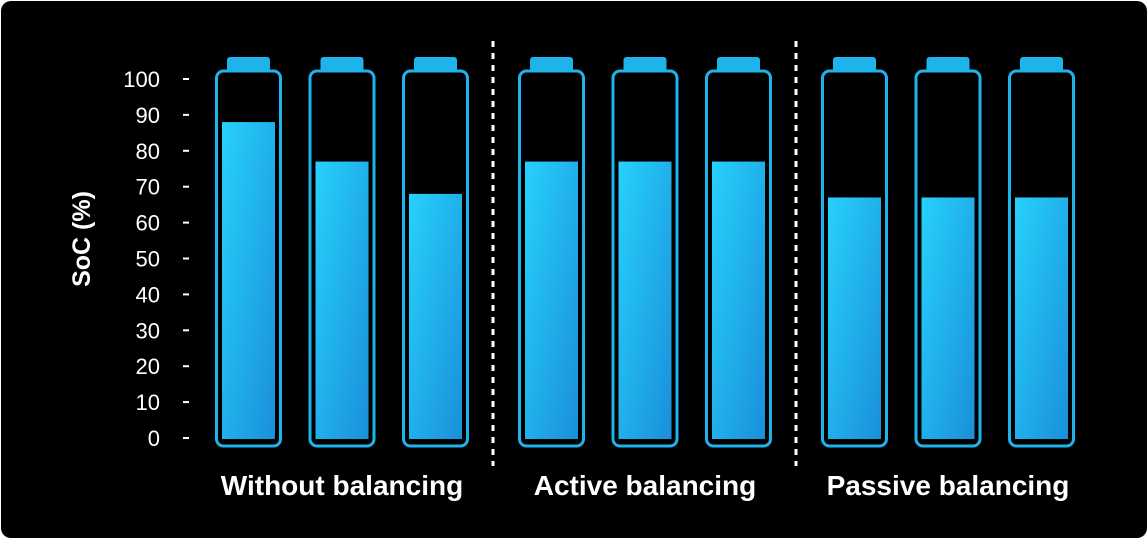  I want to click on y-tick-label: 20, so click(148, 366).